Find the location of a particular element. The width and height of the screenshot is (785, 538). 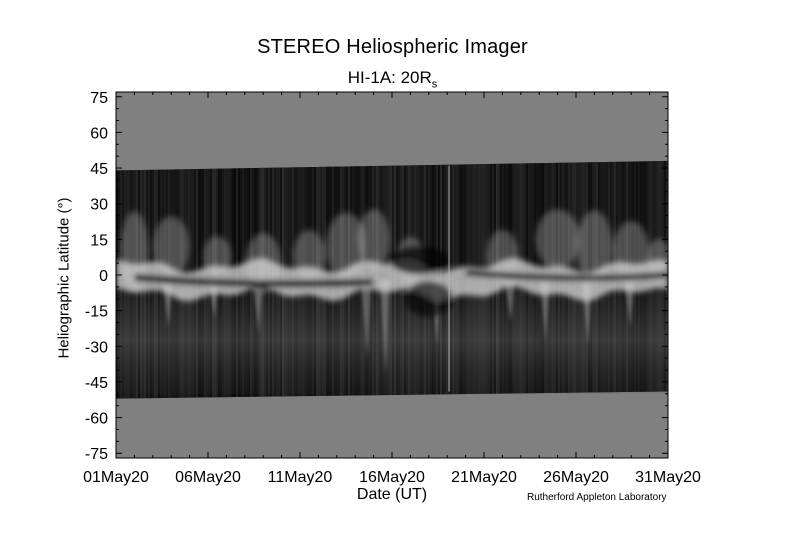

y-tick-label: -75 is located at coordinates (96, 454).